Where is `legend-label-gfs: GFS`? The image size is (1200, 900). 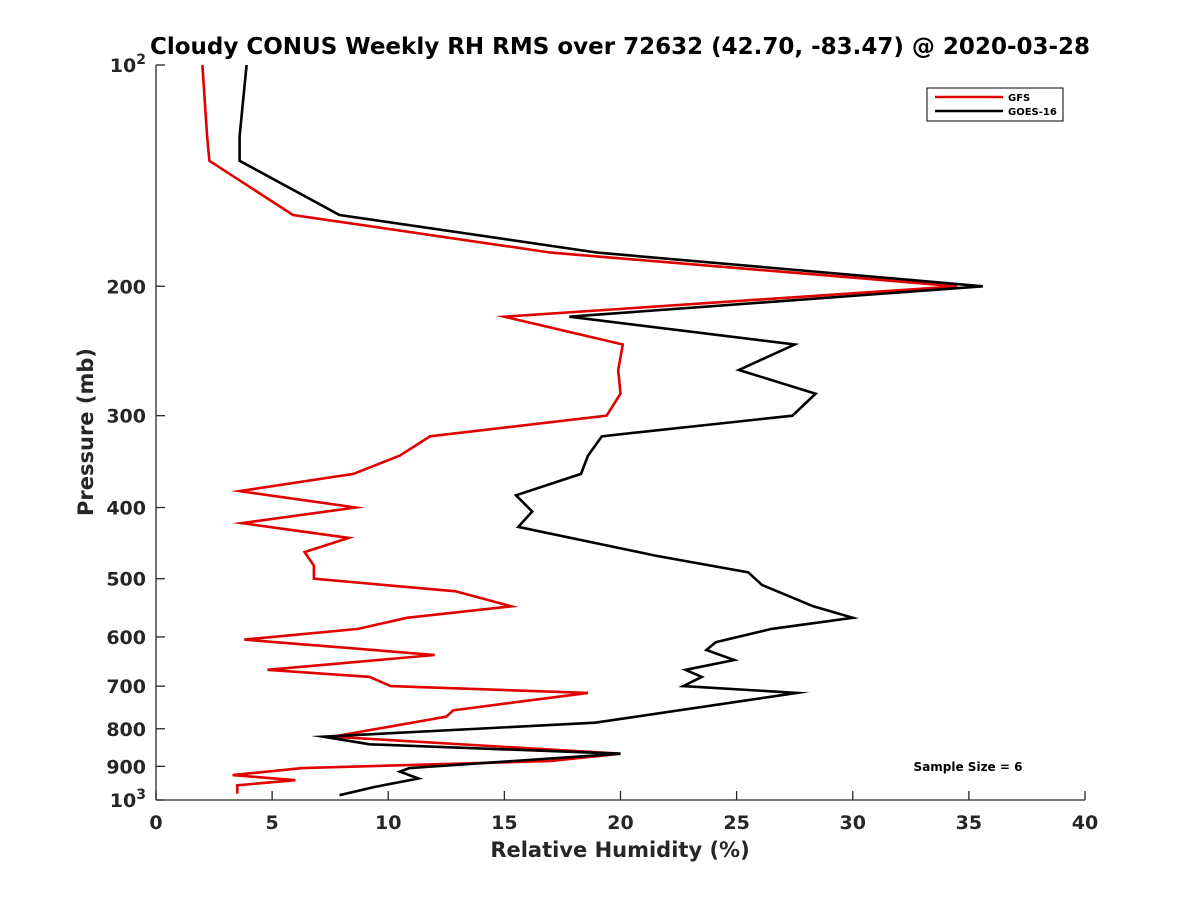 legend-label-gfs: GFS is located at coordinates (1019, 98).